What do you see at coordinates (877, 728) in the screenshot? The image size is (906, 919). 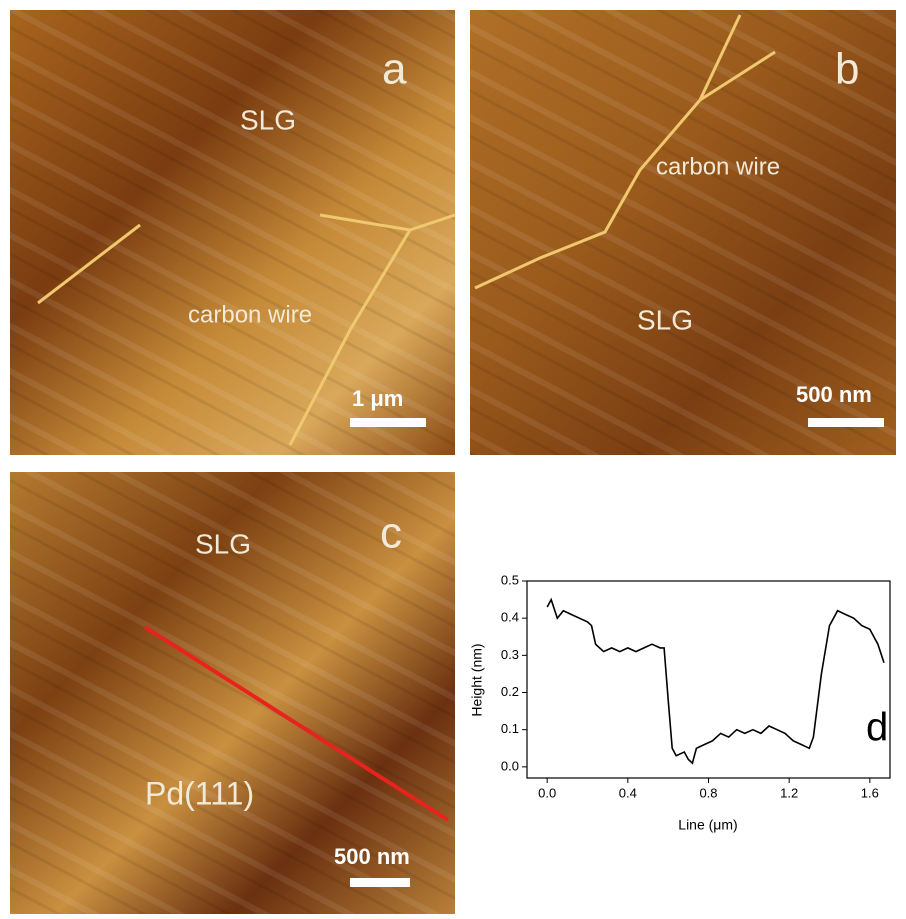 I see `panel-label: d` at bounding box center [877, 728].